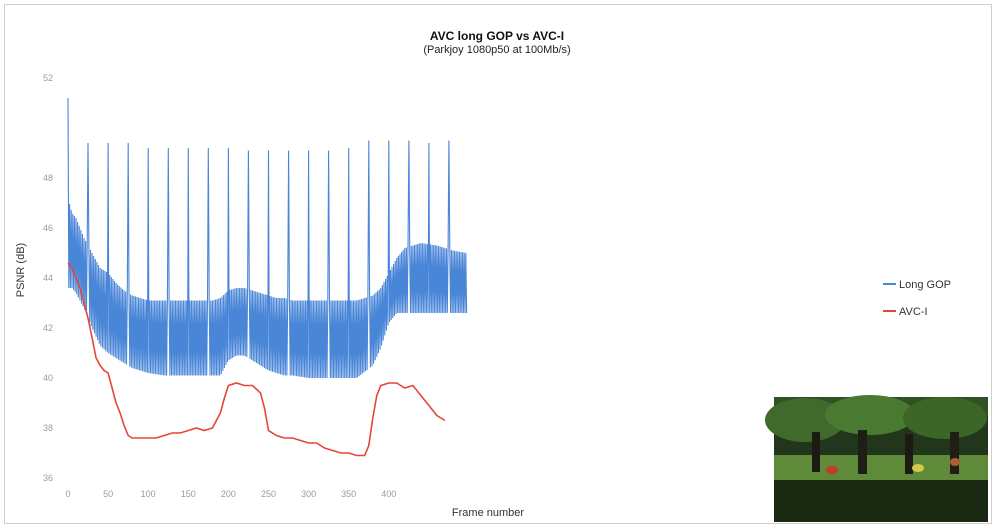  I want to click on y-tick-label: 38, so click(48, 428).